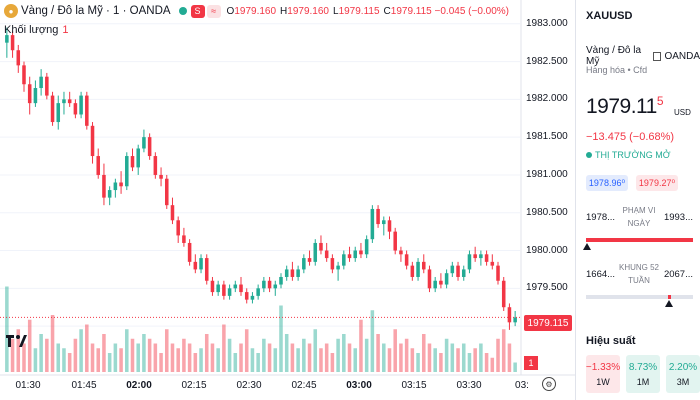 The width and height of the screenshot is (700, 400). What do you see at coordinates (682, 56) in the screenshot?
I see `exchange-label: OANDA` at bounding box center [682, 56].